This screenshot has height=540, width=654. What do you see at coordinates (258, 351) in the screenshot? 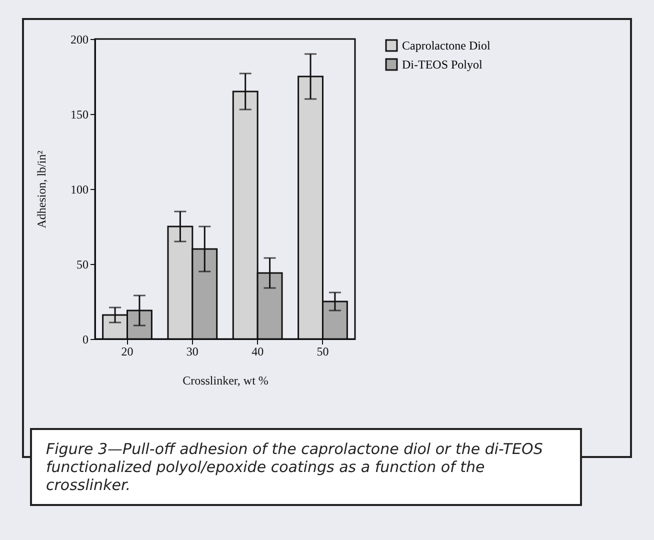
I see `x-tick-label: 40` at bounding box center [258, 351].